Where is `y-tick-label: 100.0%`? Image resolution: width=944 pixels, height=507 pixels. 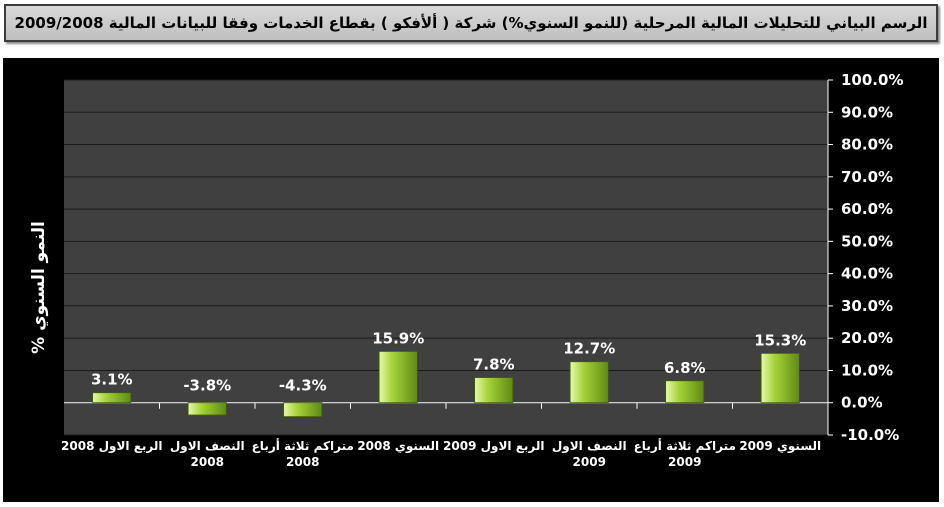
y-tick-label: 100.0% is located at coordinates (872, 80).